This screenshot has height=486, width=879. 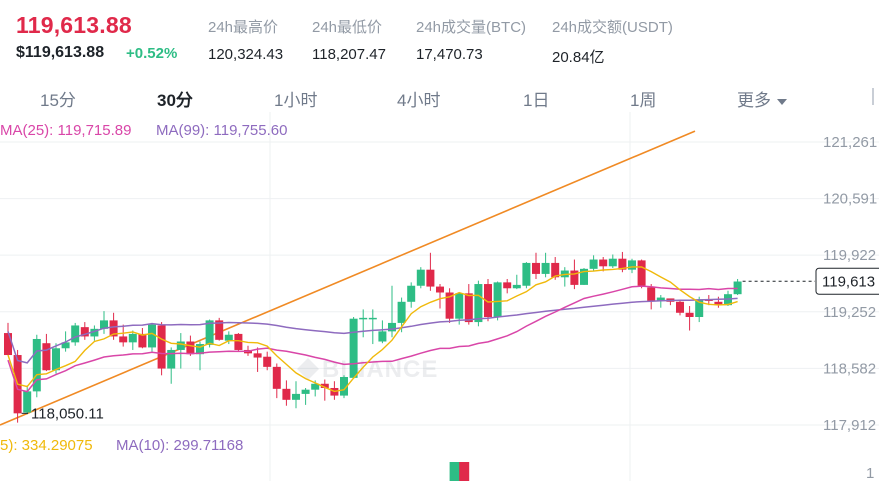 I want to click on volume-axis-label: 1, so click(x=870, y=473).